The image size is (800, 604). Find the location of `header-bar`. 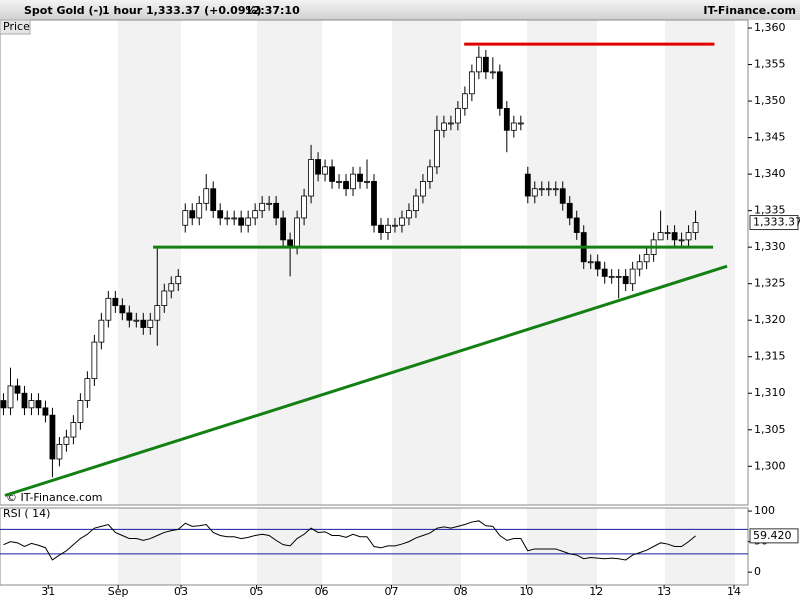

header-bar is located at coordinates (400, 10).